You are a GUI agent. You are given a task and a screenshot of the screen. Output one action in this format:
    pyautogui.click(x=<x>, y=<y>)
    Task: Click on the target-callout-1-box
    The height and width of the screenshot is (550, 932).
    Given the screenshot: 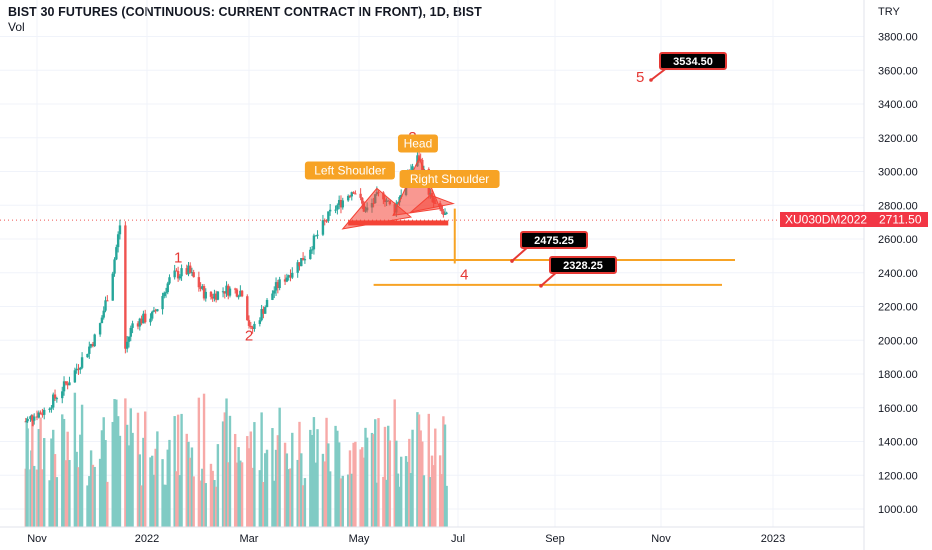 What is the action you would take?
    pyautogui.click(x=554, y=240)
    